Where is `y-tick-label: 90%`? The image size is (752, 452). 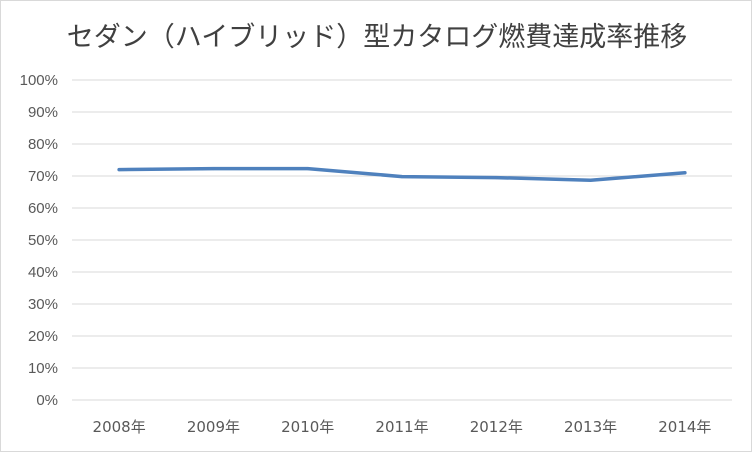
y-tick-label: 90% is located at coordinates (43, 112).